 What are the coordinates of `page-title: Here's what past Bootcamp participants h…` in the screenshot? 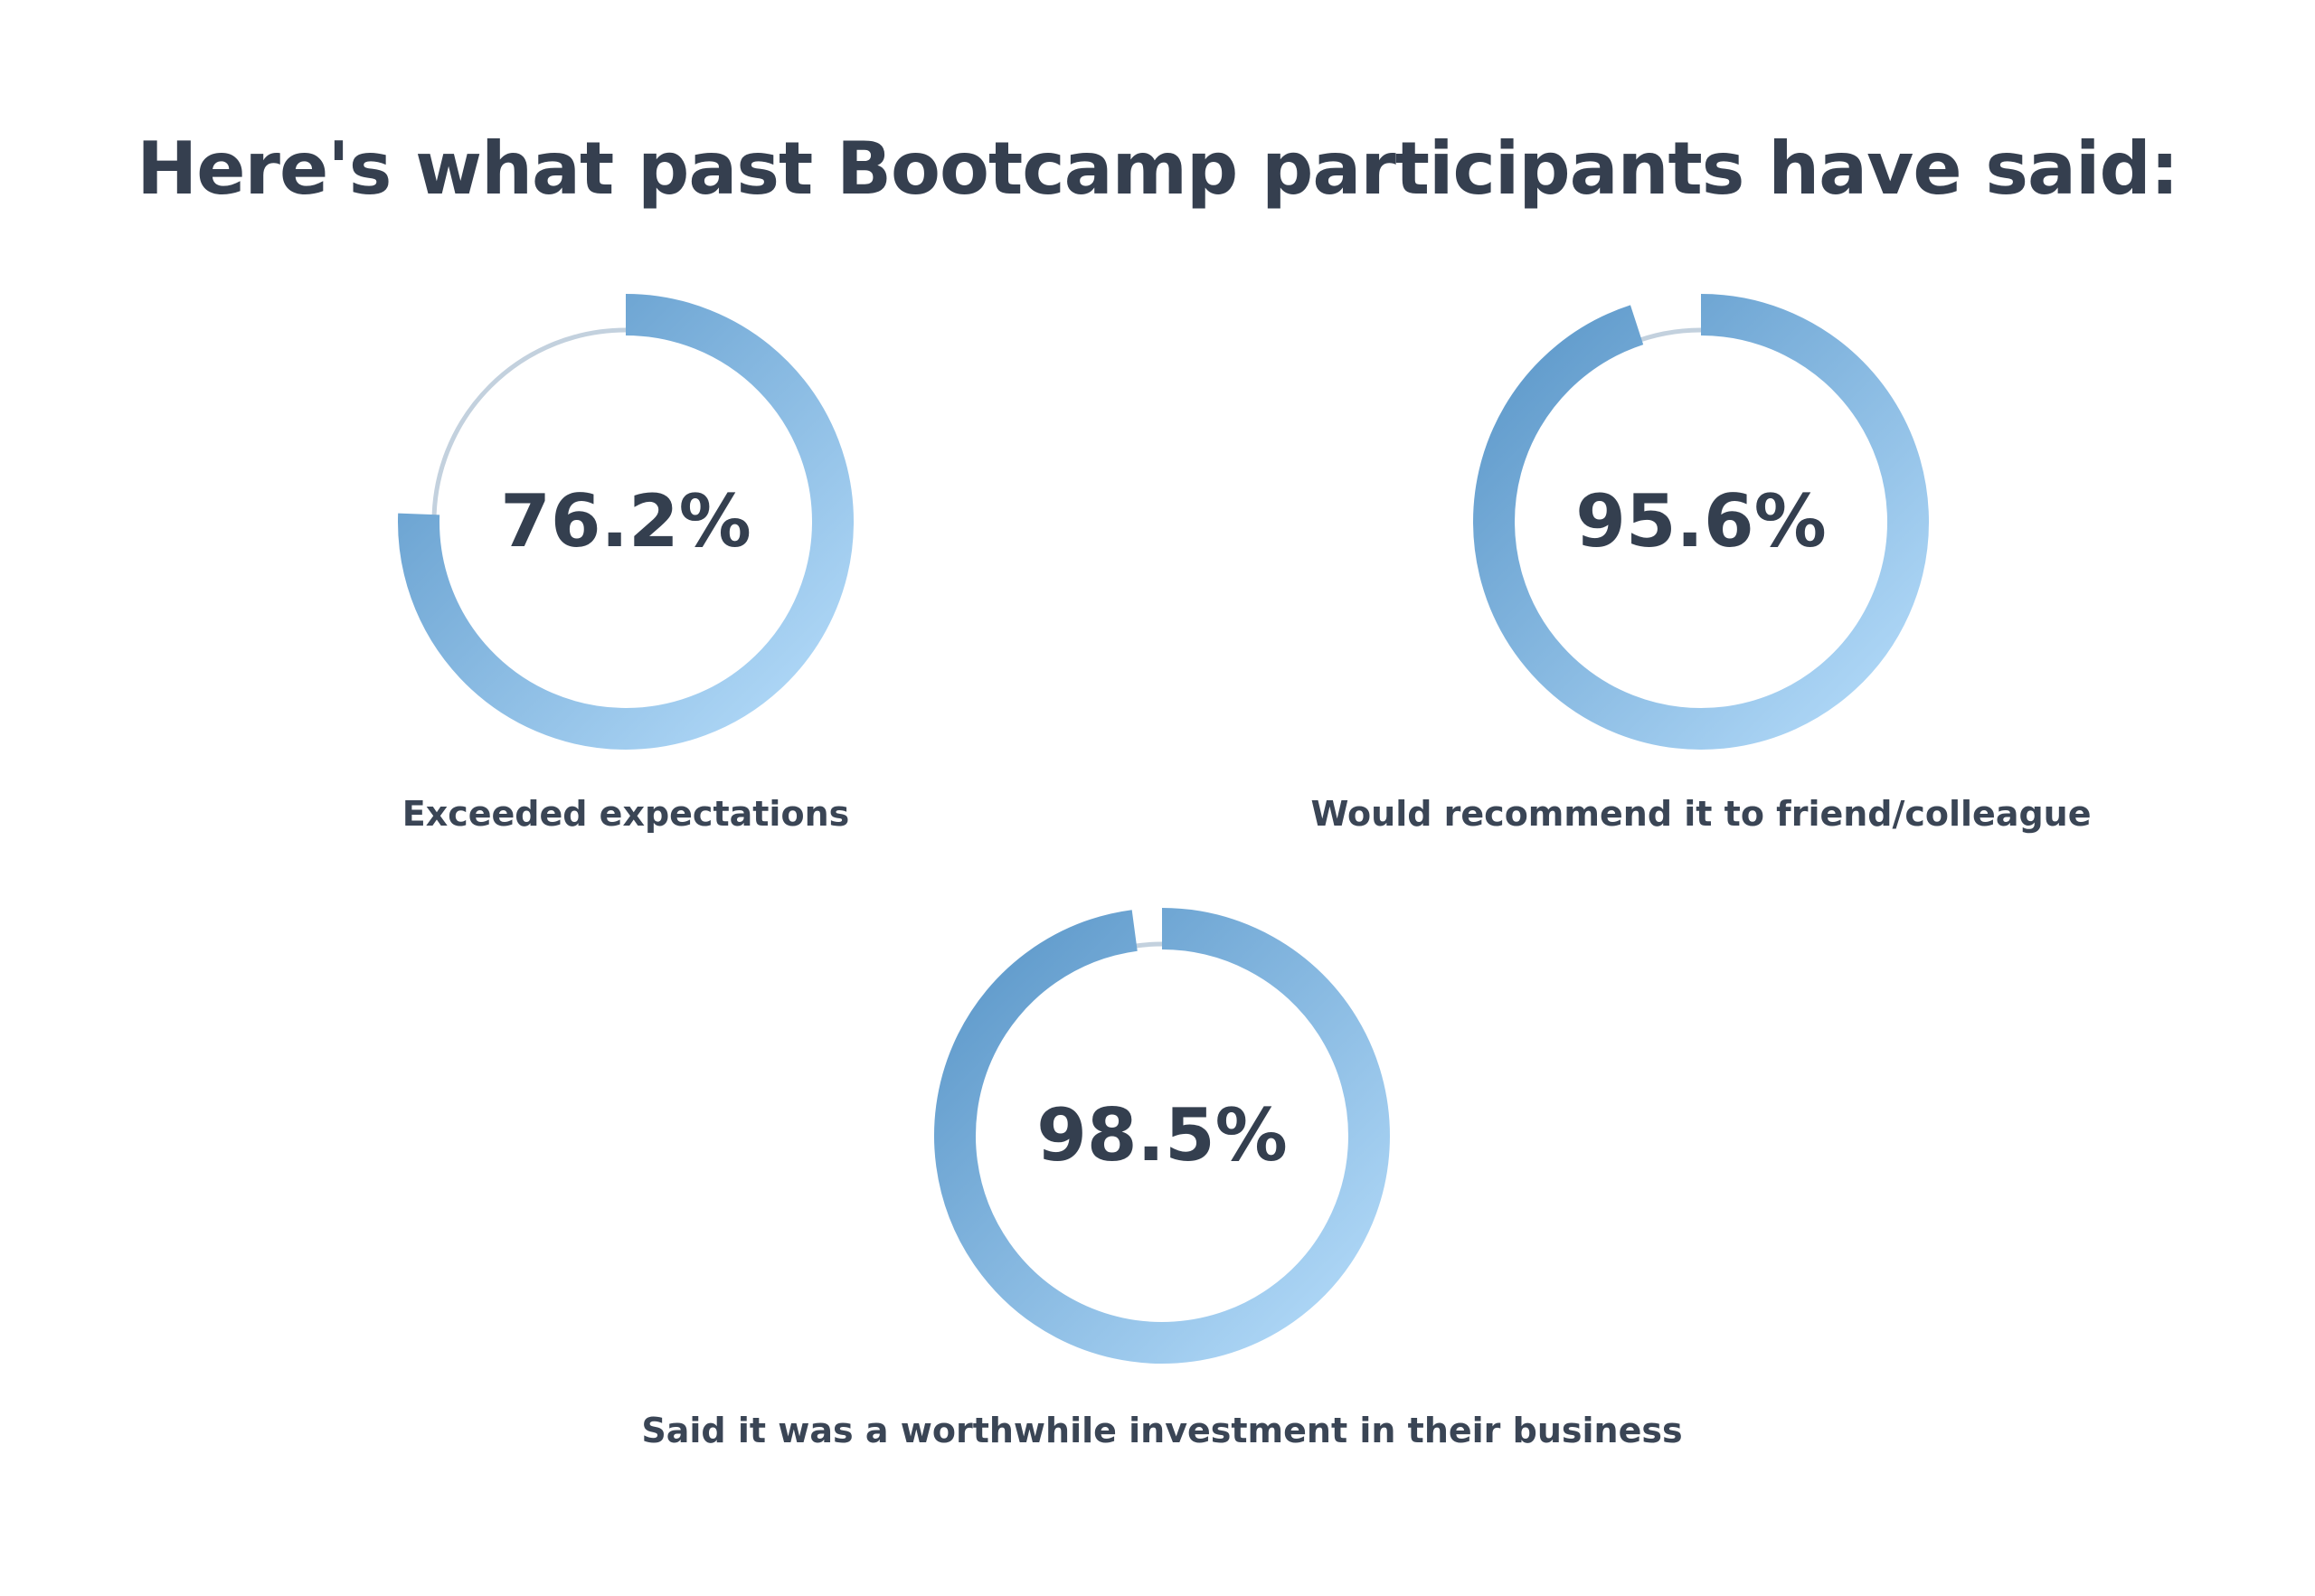 It's located at (1157, 169).